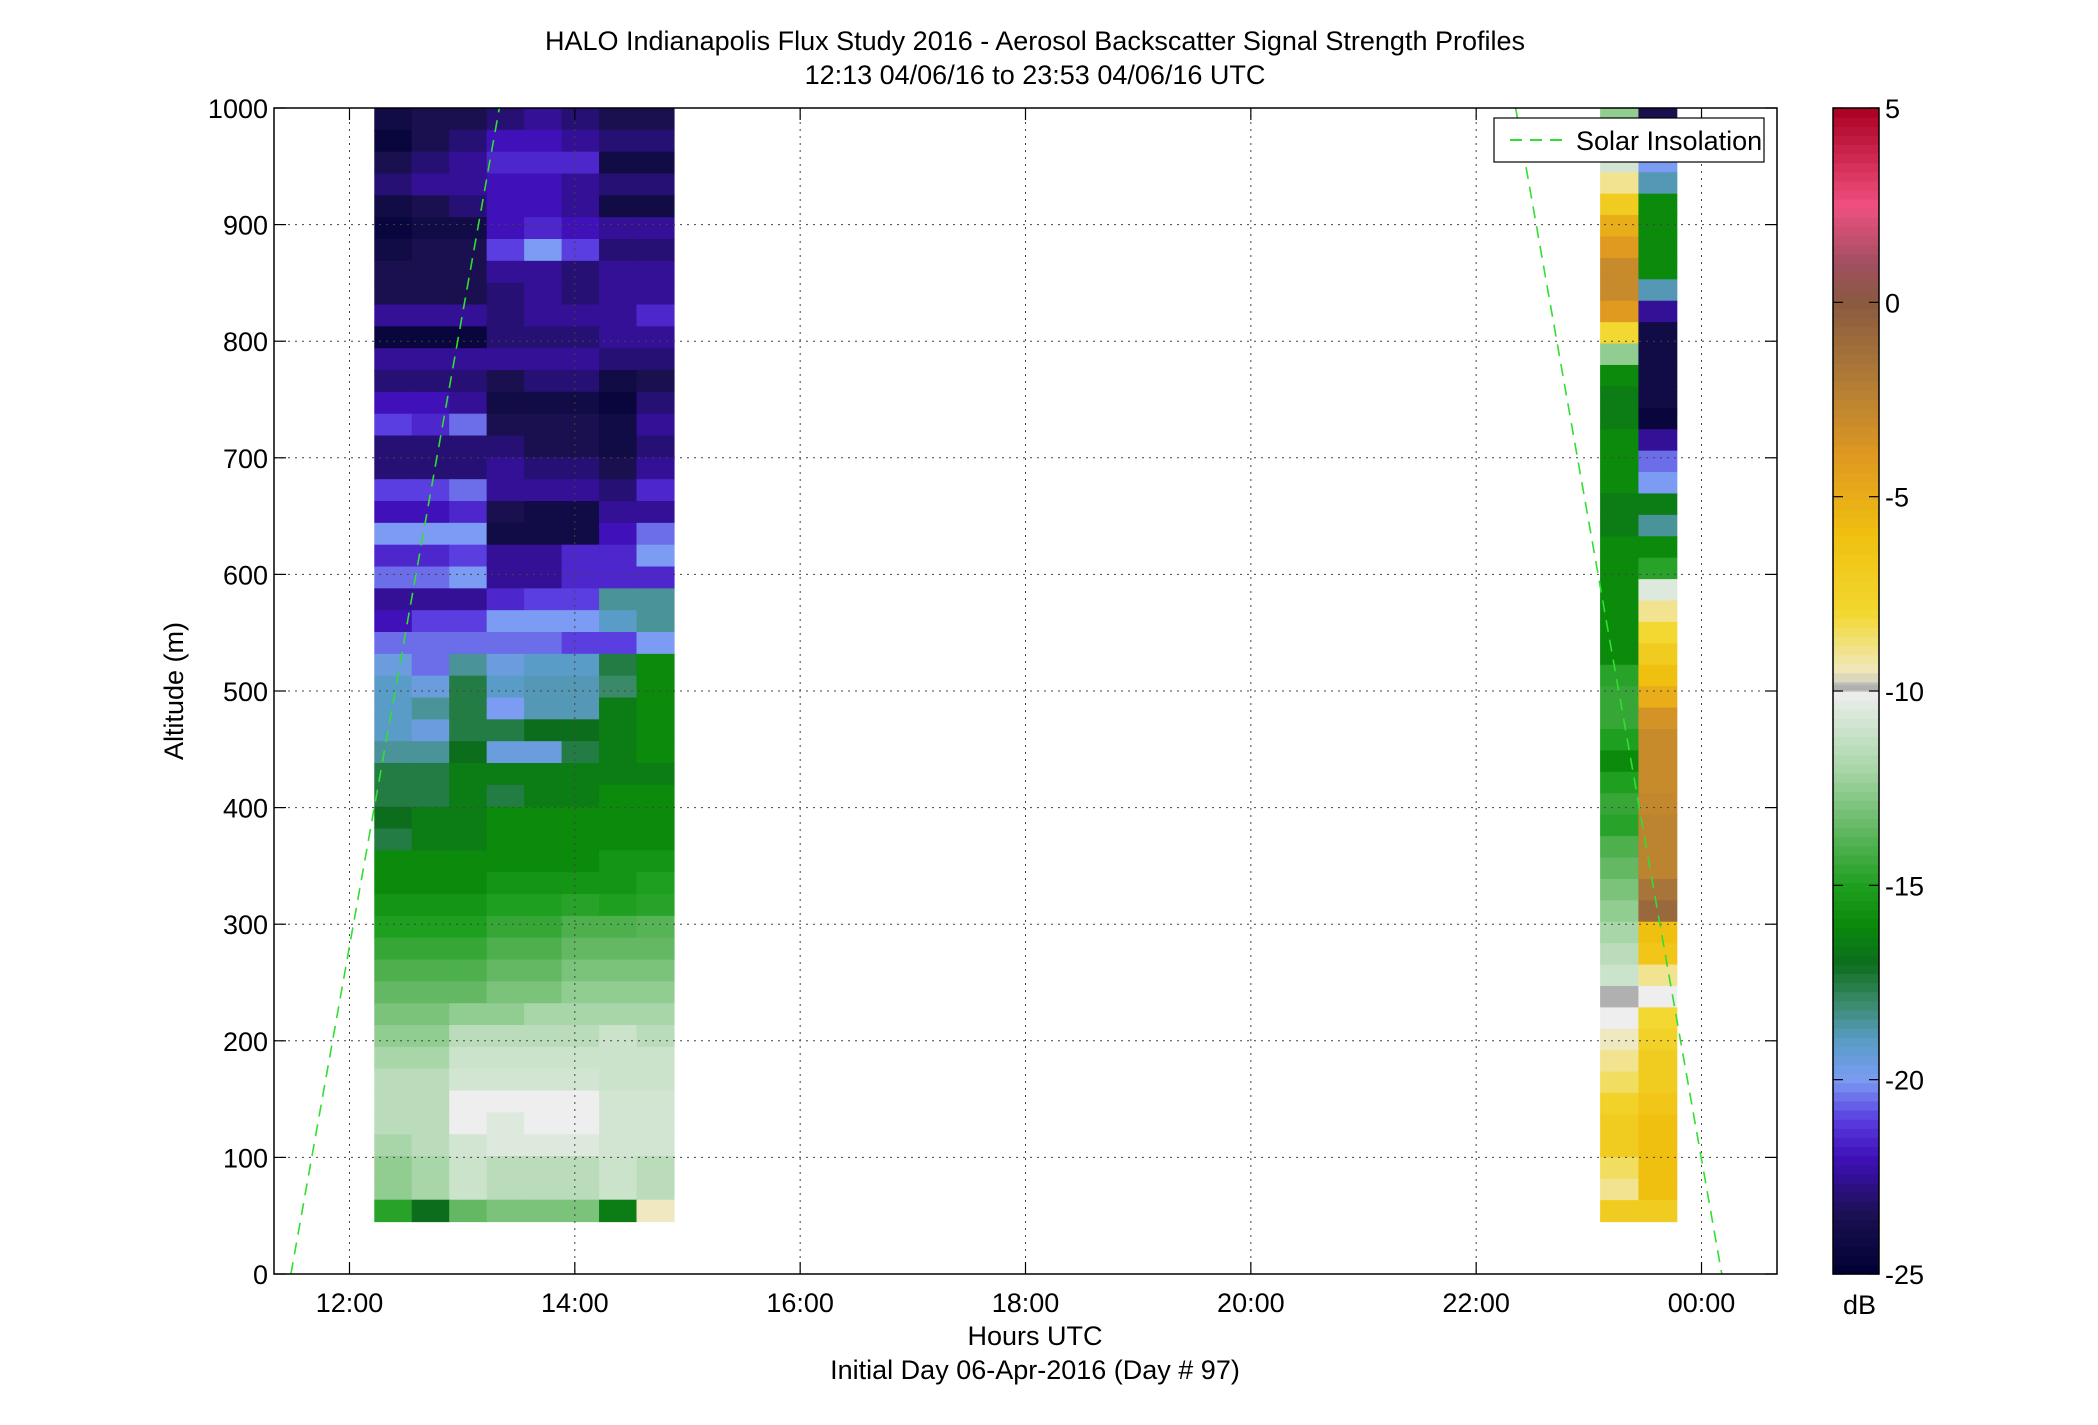 The image size is (2098, 1425). I want to click on colorbar-tick-label: 5, so click(1892, 109).